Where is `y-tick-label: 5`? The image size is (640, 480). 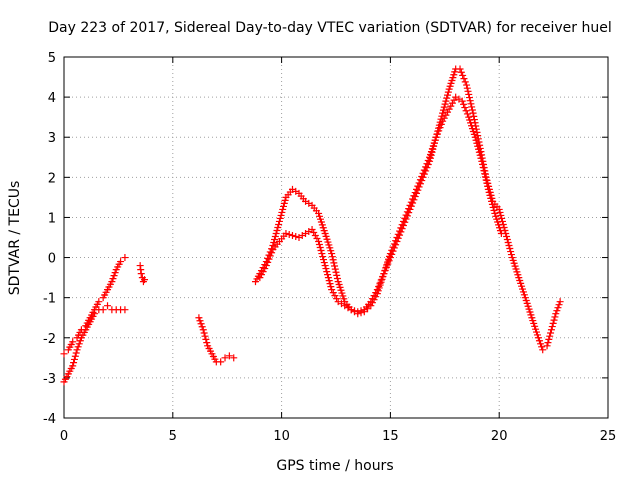
y-tick-label: 5 is located at coordinates (52, 58).